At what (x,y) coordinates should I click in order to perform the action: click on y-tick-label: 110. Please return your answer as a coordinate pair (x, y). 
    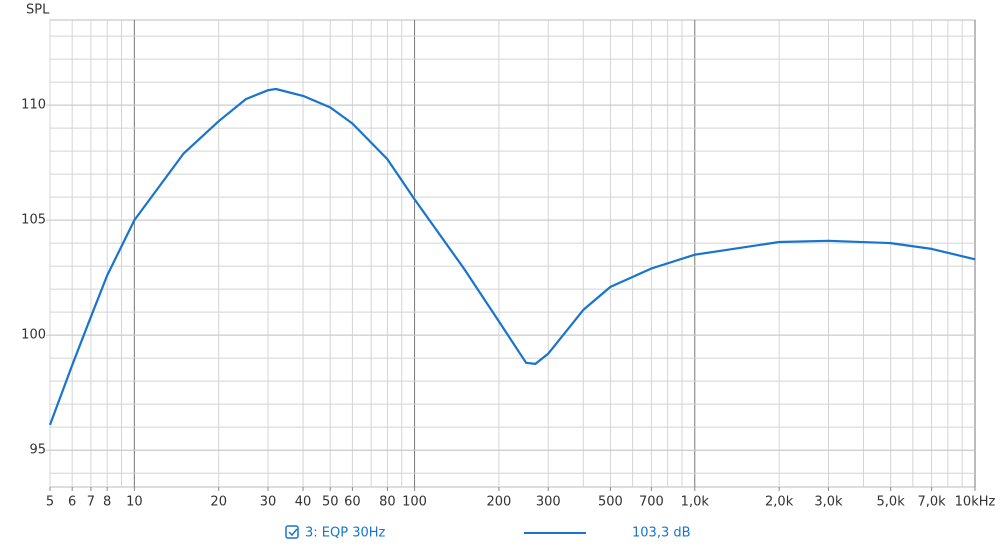
    Looking at the image, I should click on (33, 105).